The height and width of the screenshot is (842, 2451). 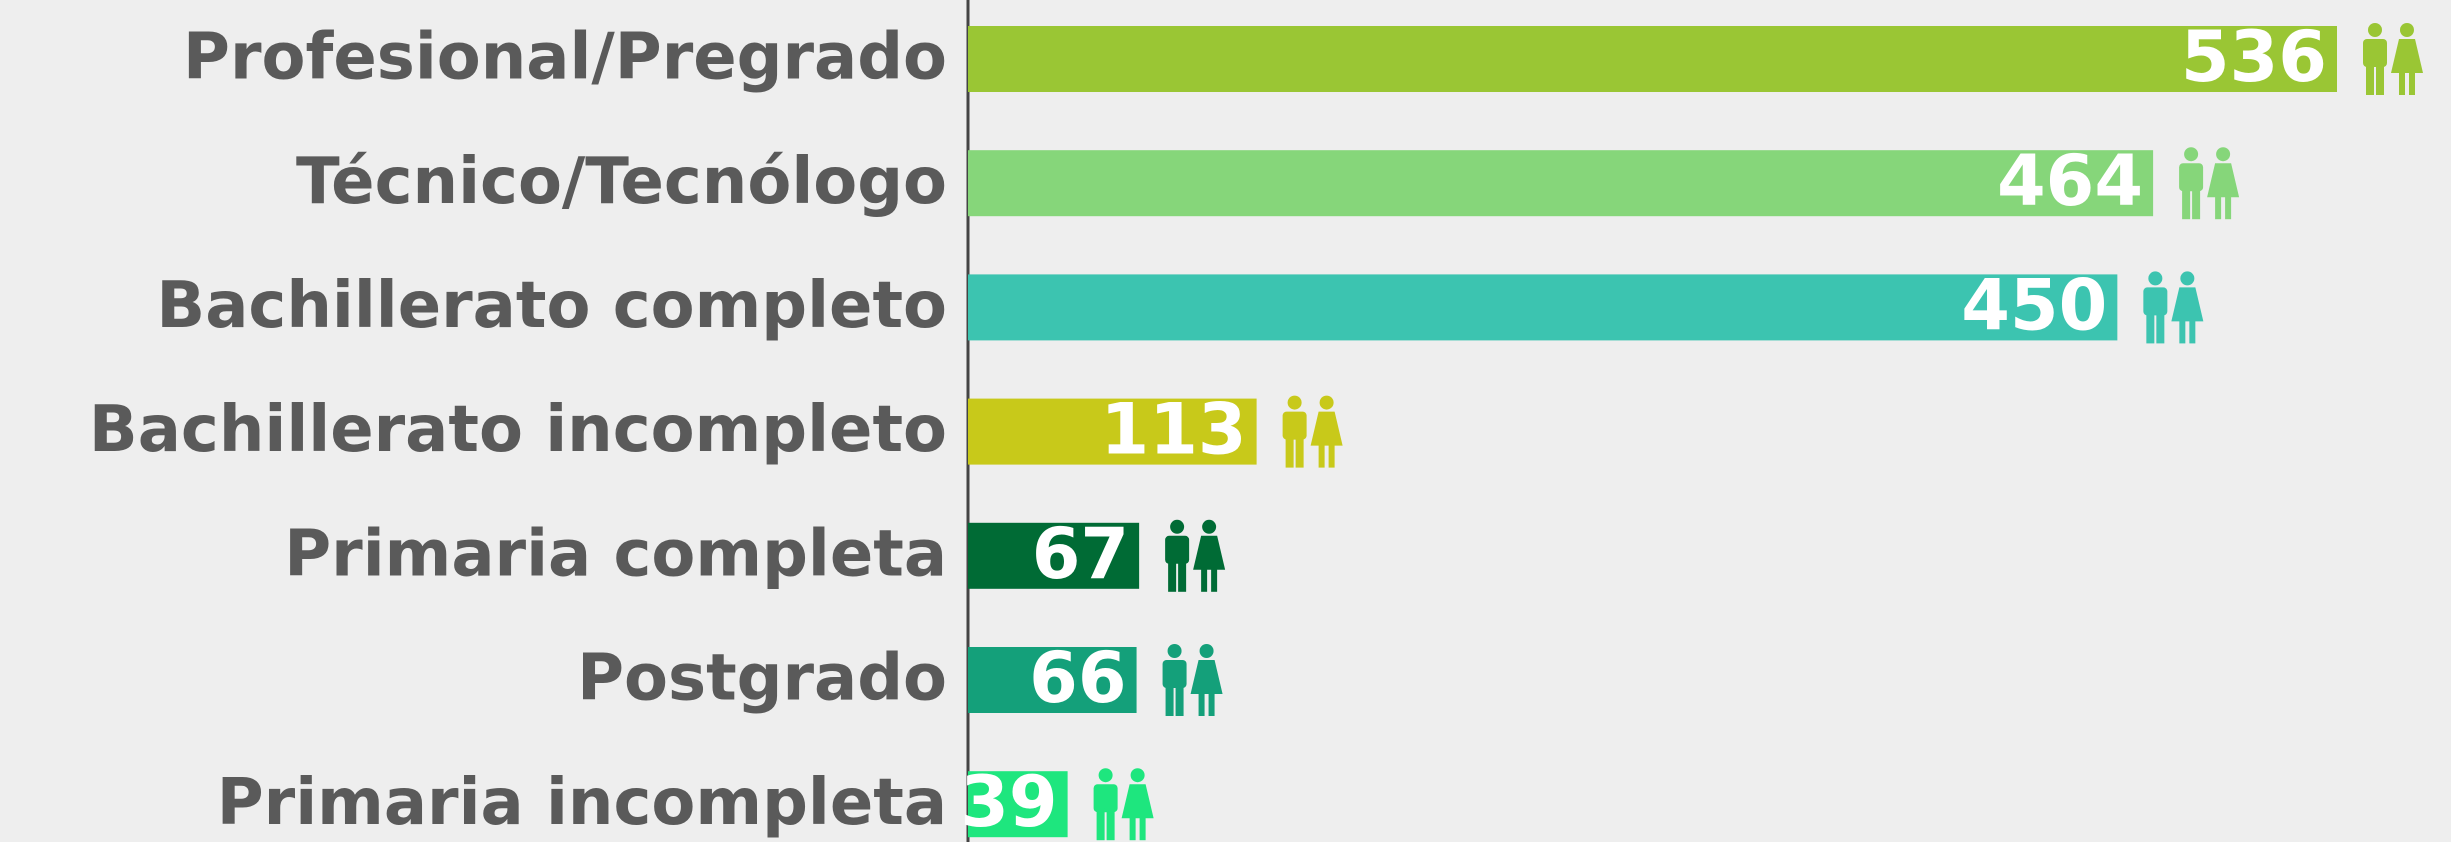 I want to click on category-label: Postgrado, so click(x=762, y=679).